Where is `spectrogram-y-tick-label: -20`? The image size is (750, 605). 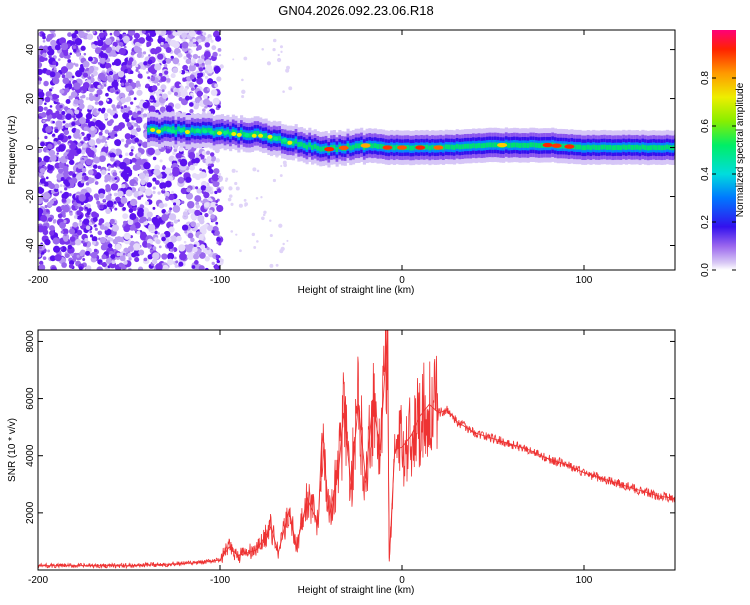
spectrogram-y-tick-label: -20 is located at coordinates (30, 196).